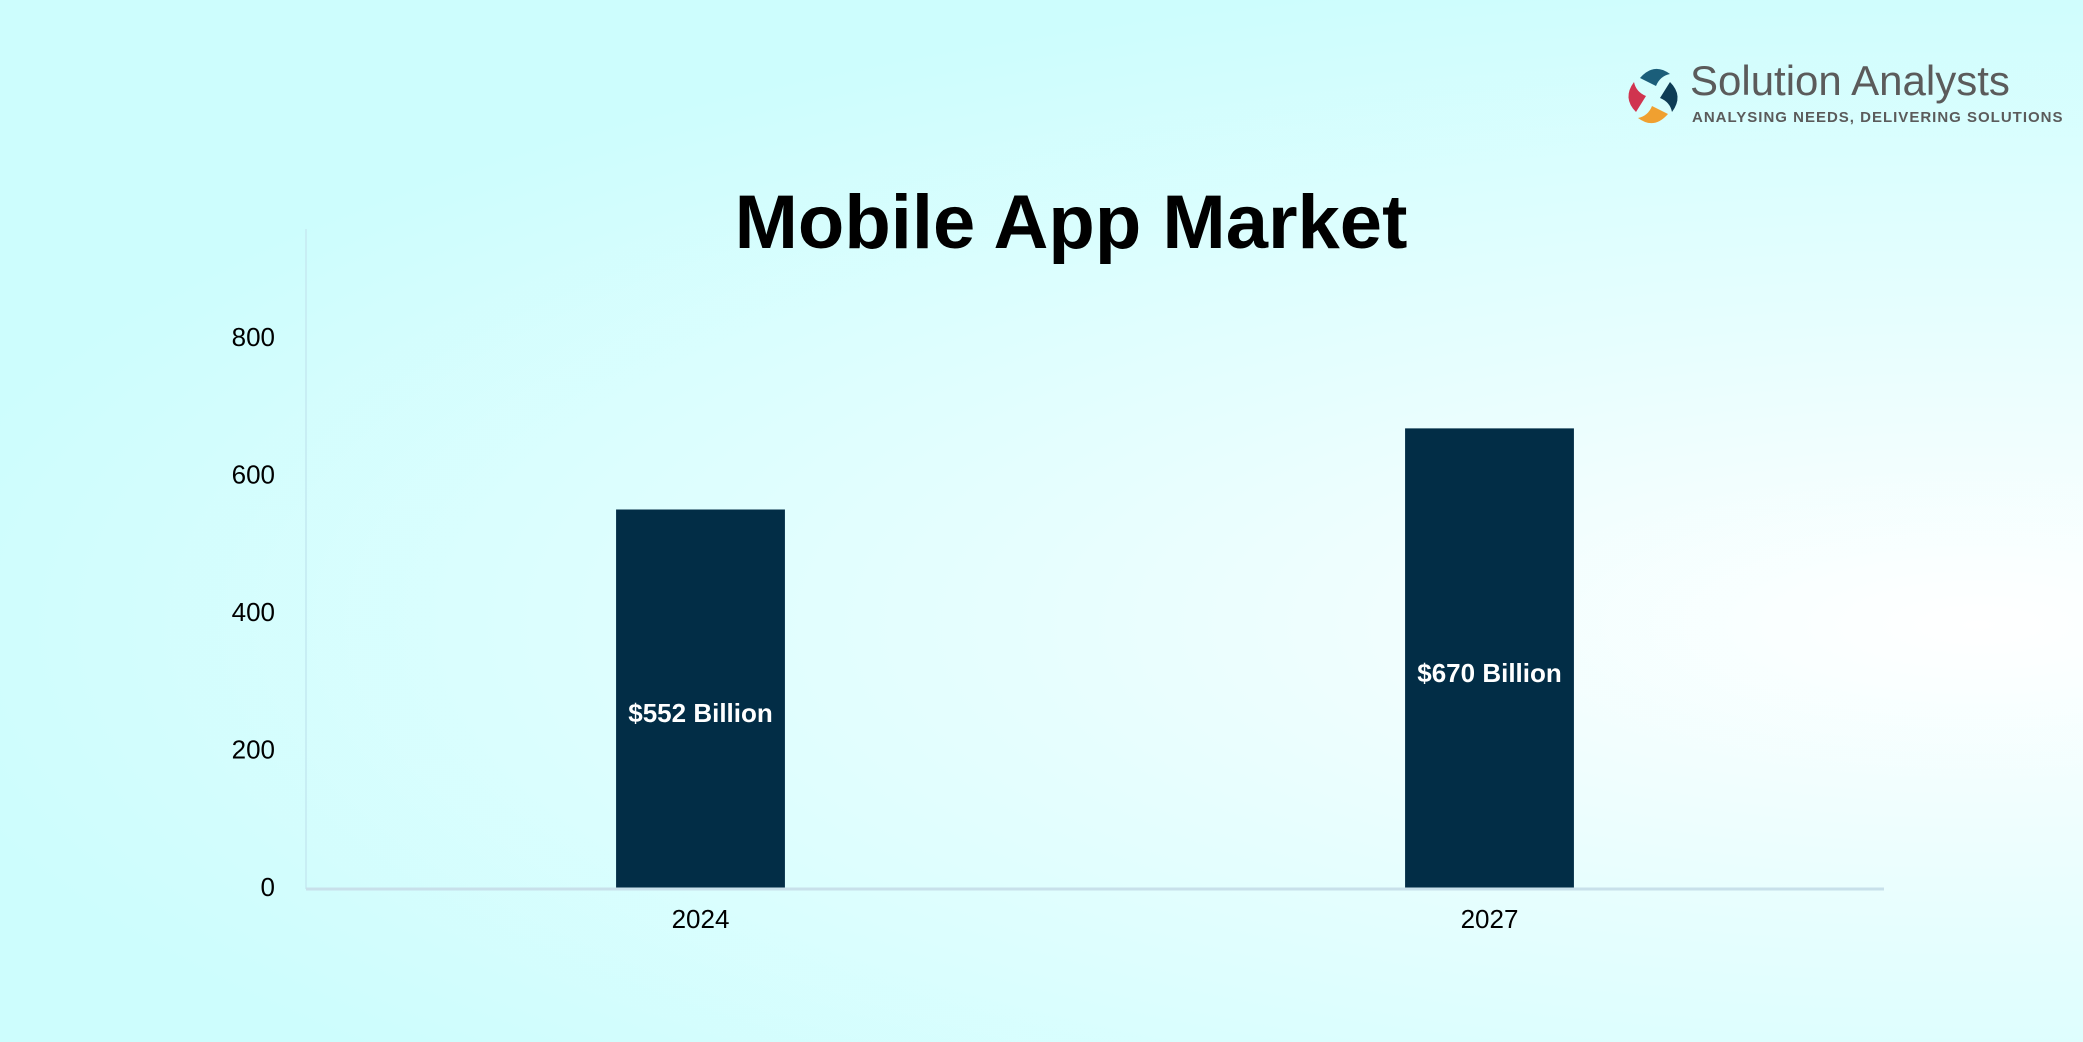 The height and width of the screenshot is (1042, 2083). Describe the element at coordinates (253, 612) in the screenshot. I see `y-tick-label: 400` at that location.